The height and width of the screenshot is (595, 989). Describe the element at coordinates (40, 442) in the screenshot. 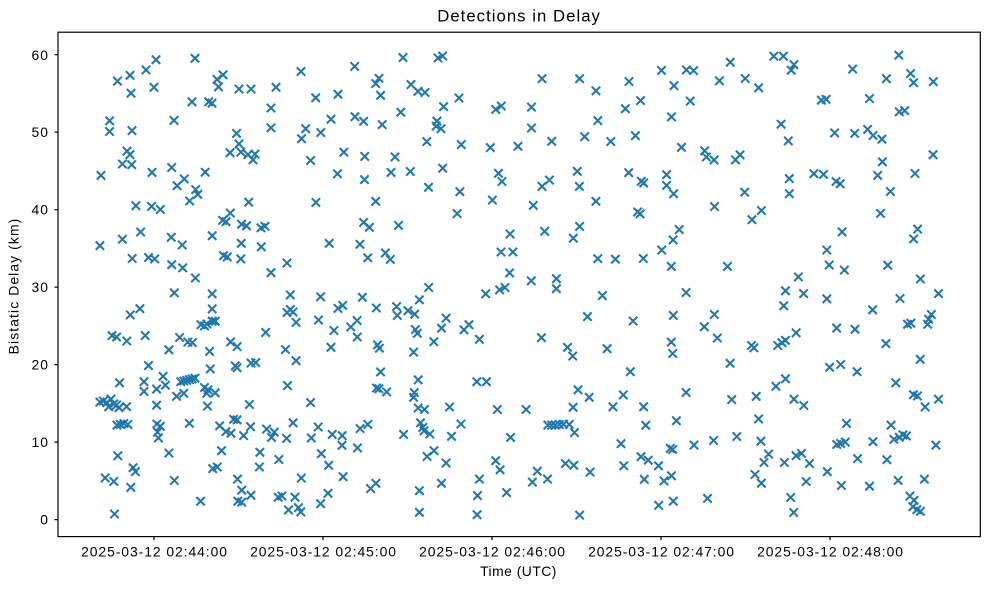

I see `svg-text: 10` at that location.